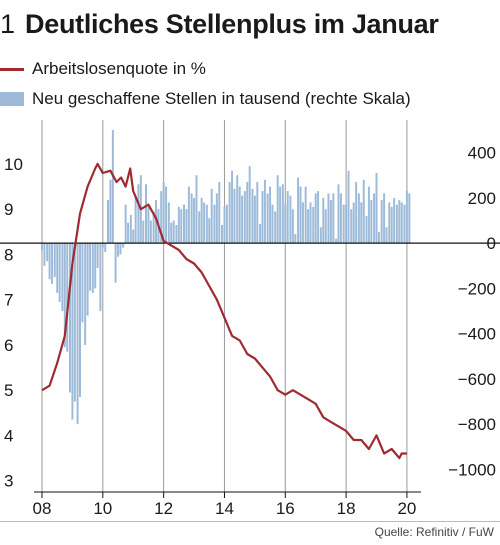 Image resolution: width=500 pixels, height=545 pixels. Describe the element at coordinates (482, 198) in the screenshot. I see `y-right-tick-label: 200` at that location.